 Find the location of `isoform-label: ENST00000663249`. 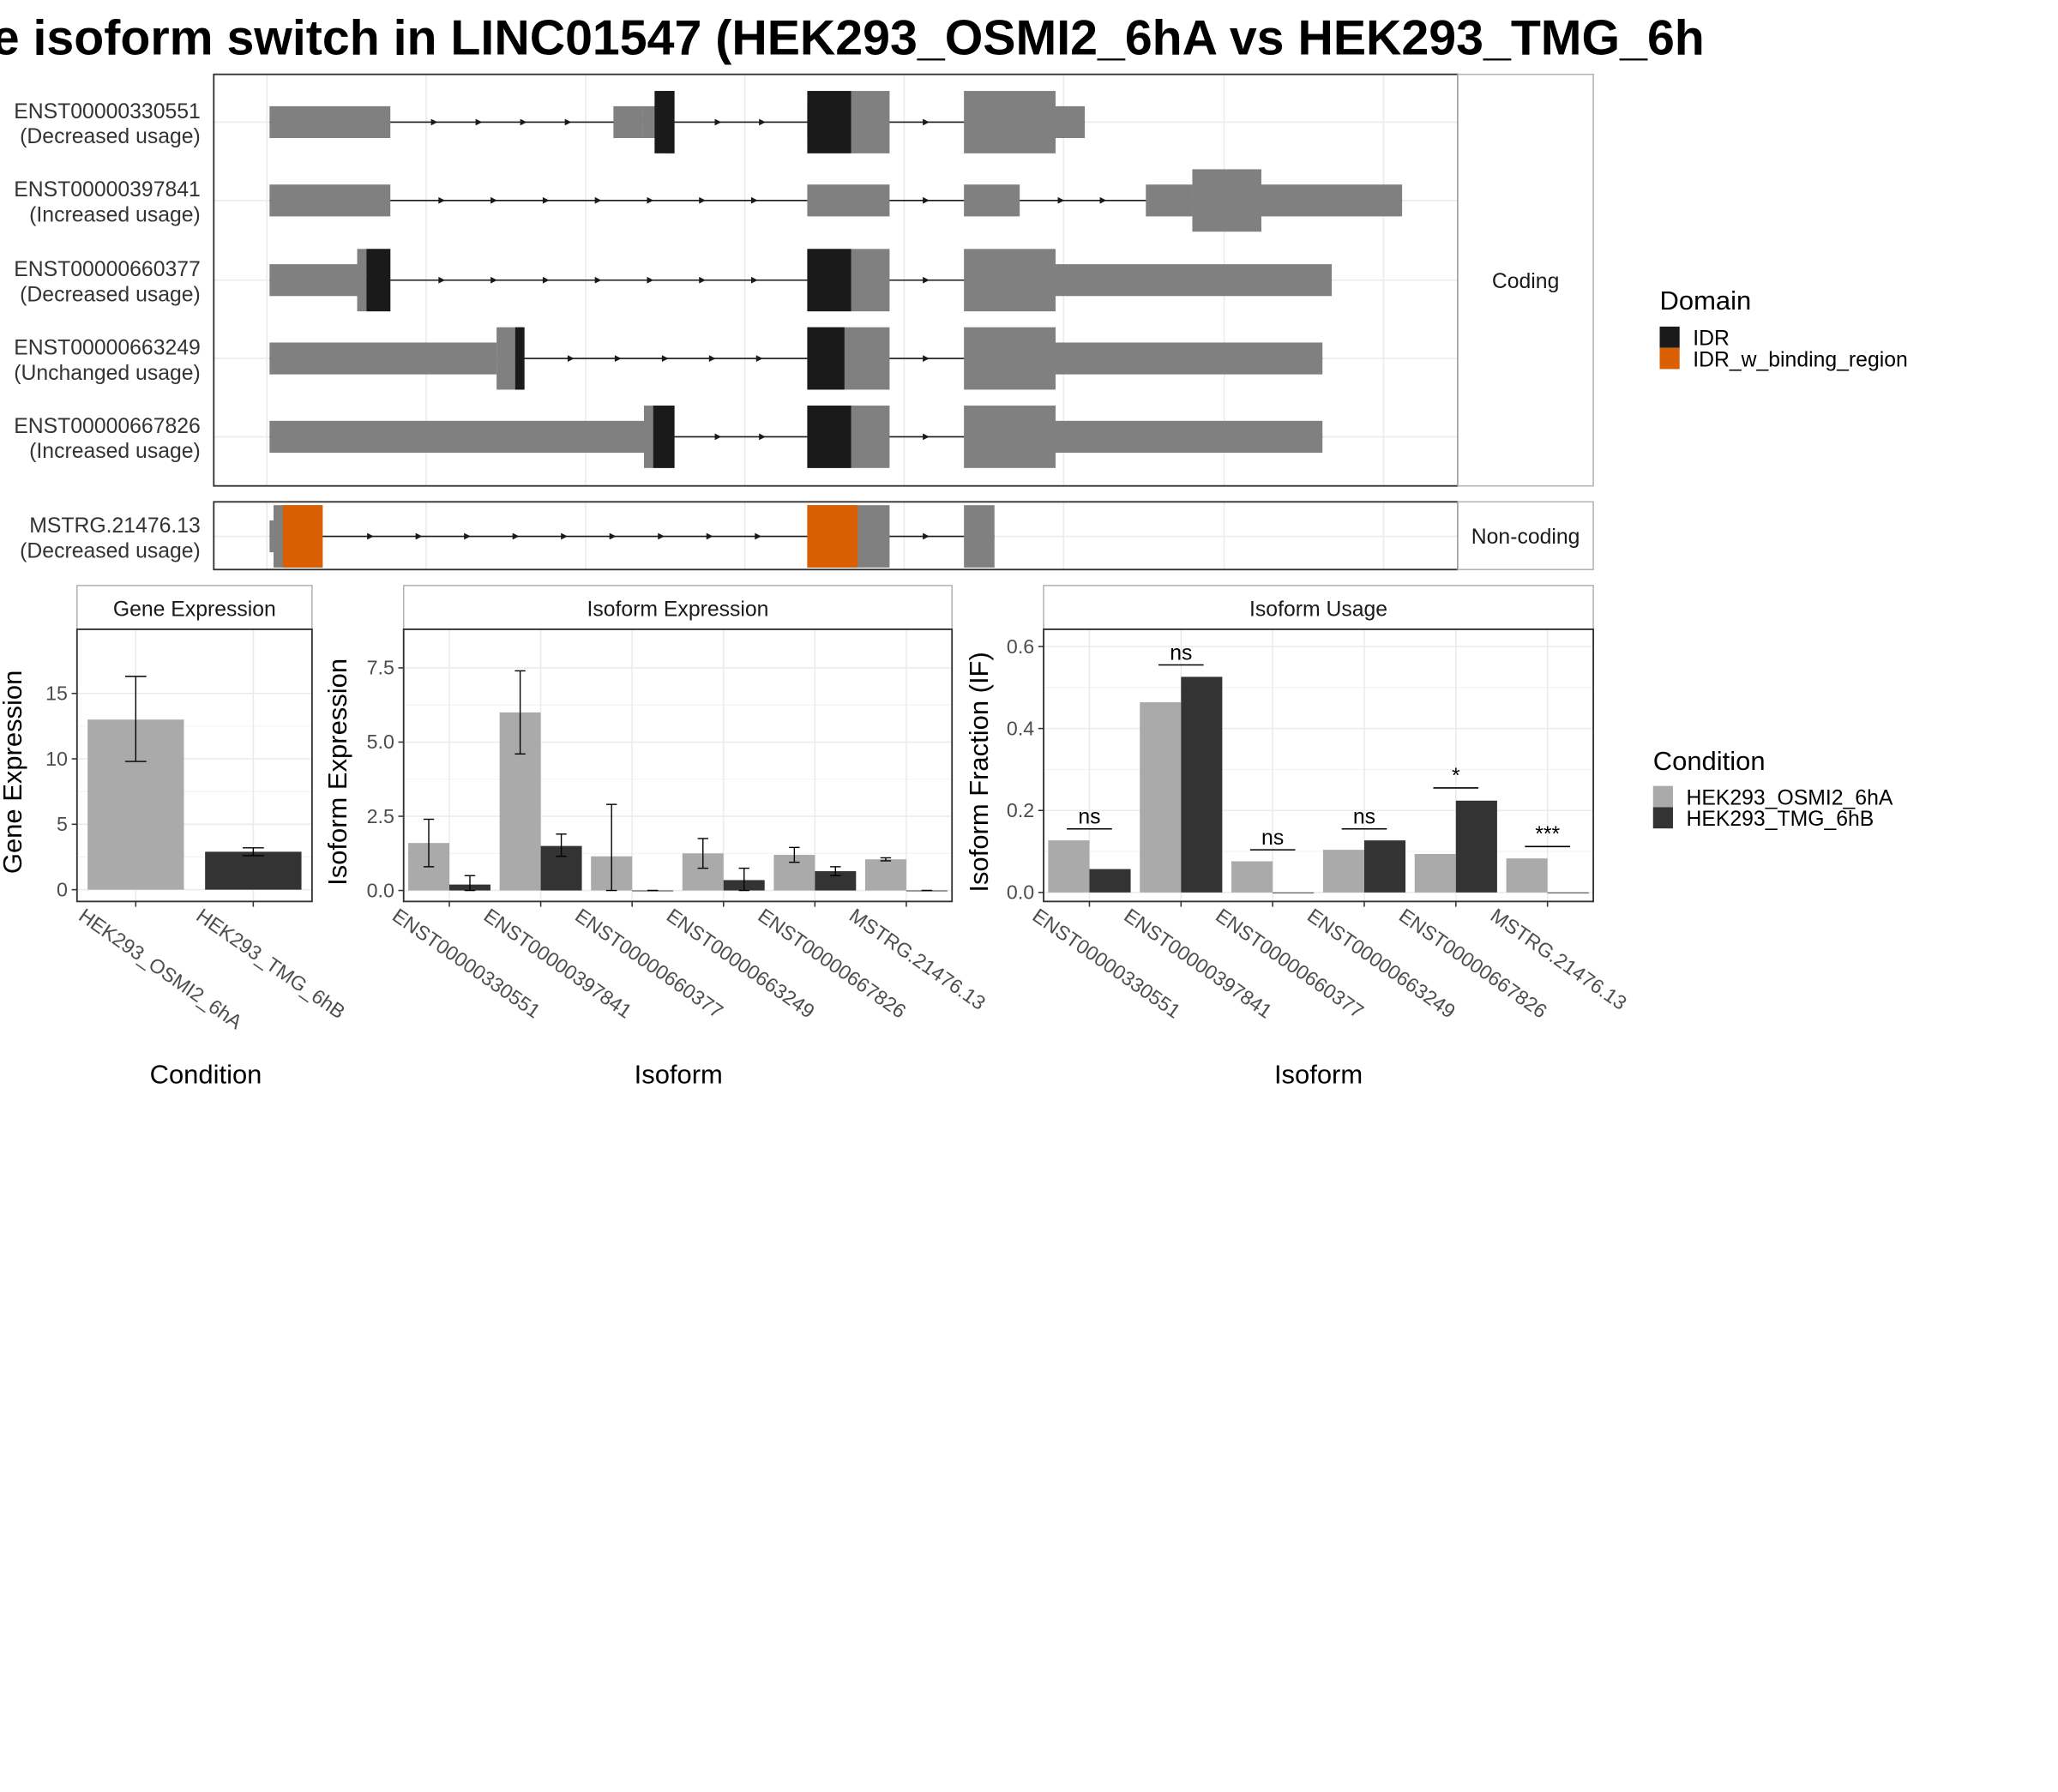

isoform-label: ENST00000663249 is located at coordinates (108, 347).